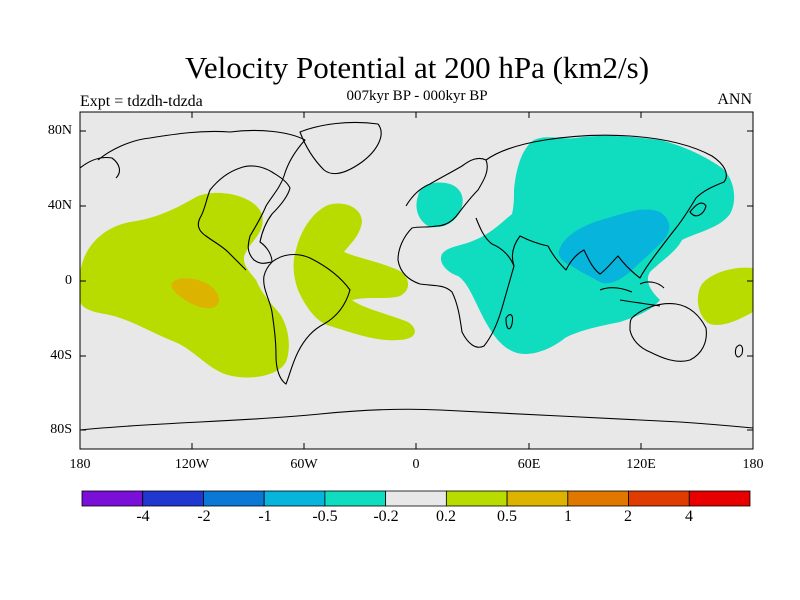  Describe the element at coordinates (304, 464) in the screenshot. I see `lon-label-60w: 60W` at that location.